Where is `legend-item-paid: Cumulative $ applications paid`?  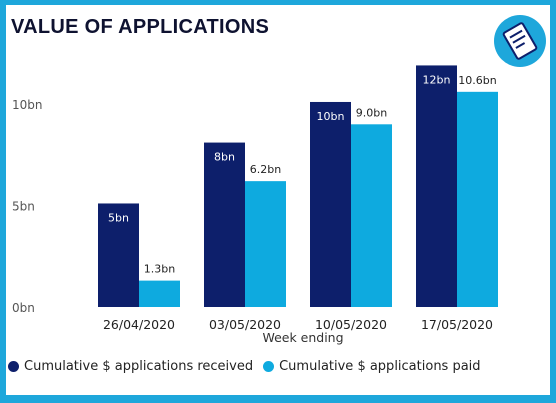 legend-item-paid: Cumulative $ applications paid is located at coordinates (372, 366).